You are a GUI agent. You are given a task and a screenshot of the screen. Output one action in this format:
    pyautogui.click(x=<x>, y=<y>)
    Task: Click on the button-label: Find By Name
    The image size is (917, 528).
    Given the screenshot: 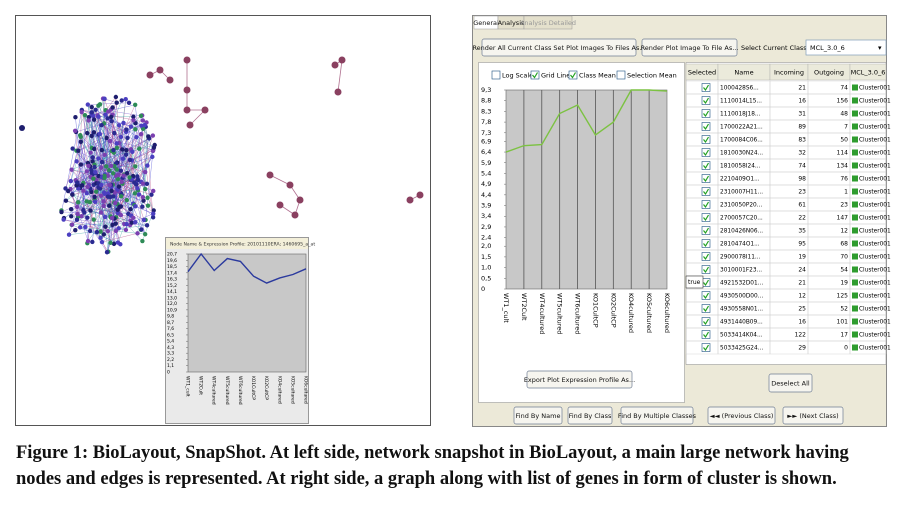 What is the action you would take?
    pyautogui.click(x=538, y=416)
    